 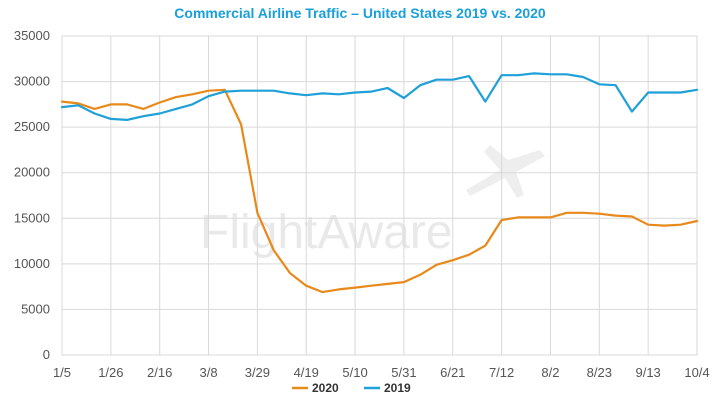 What do you see at coordinates (403, 372) in the screenshot?
I see `x-tick-label: 5/31` at bounding box center [403, 372].